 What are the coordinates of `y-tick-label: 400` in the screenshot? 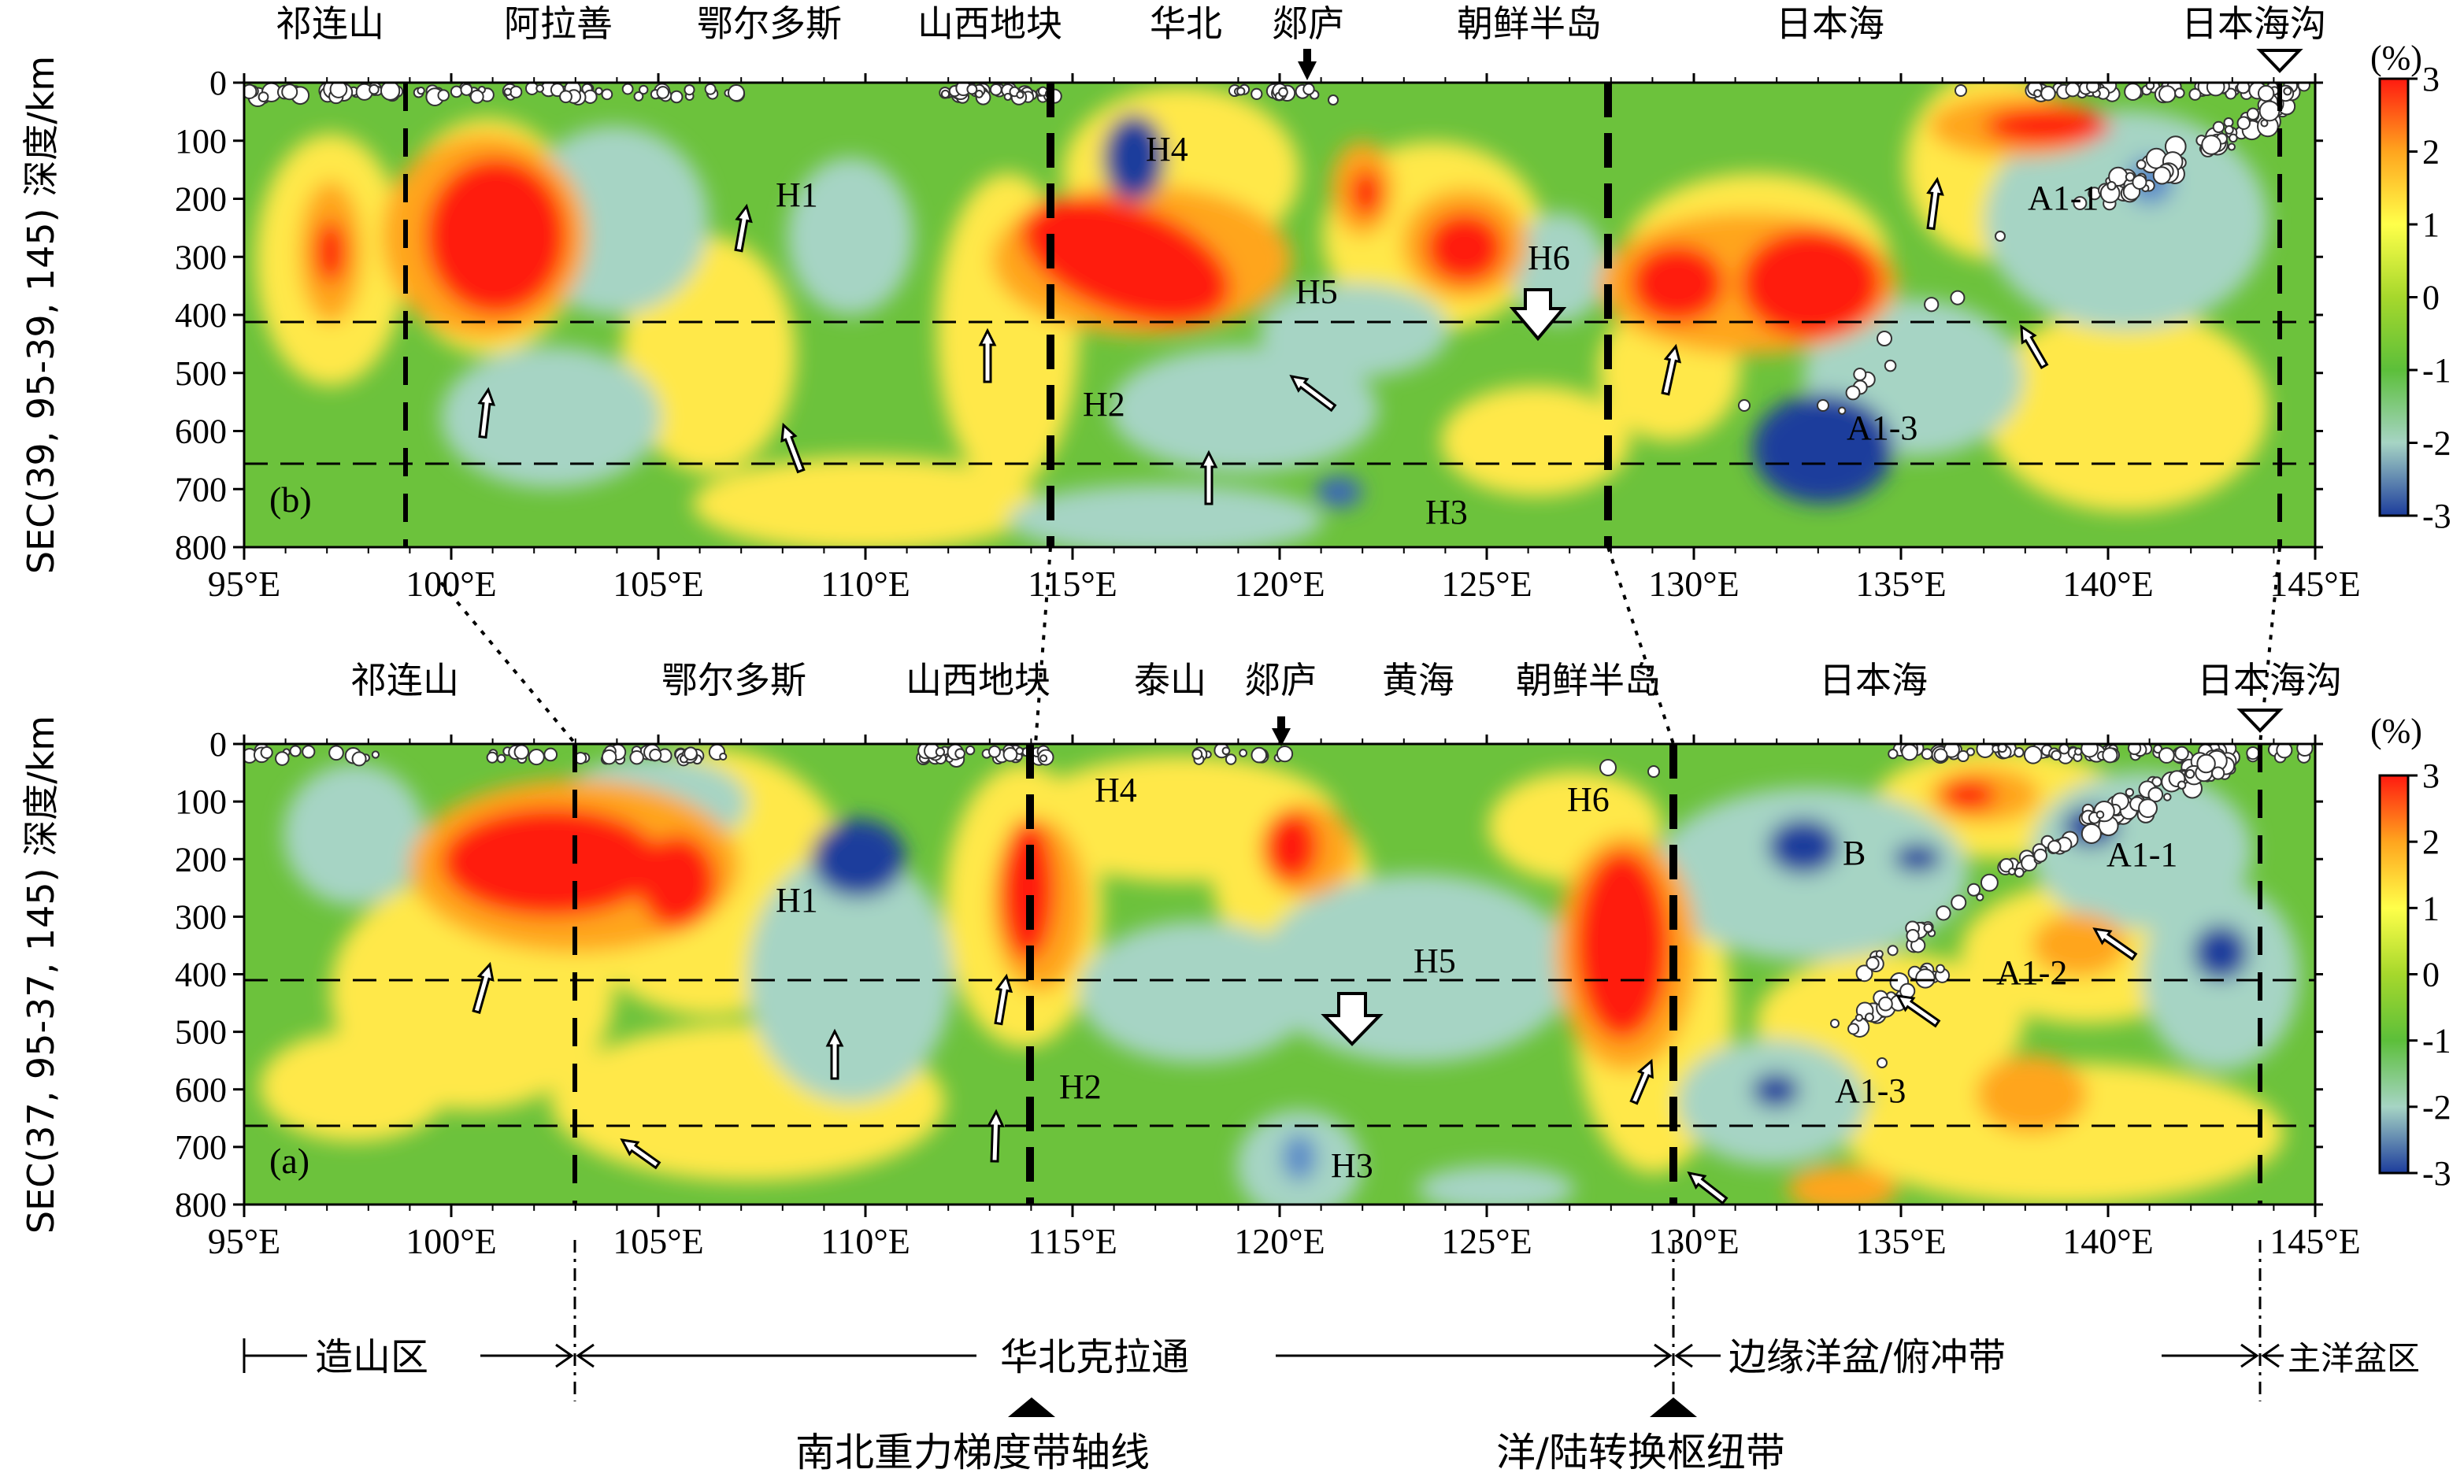 It's located at (201, 975).